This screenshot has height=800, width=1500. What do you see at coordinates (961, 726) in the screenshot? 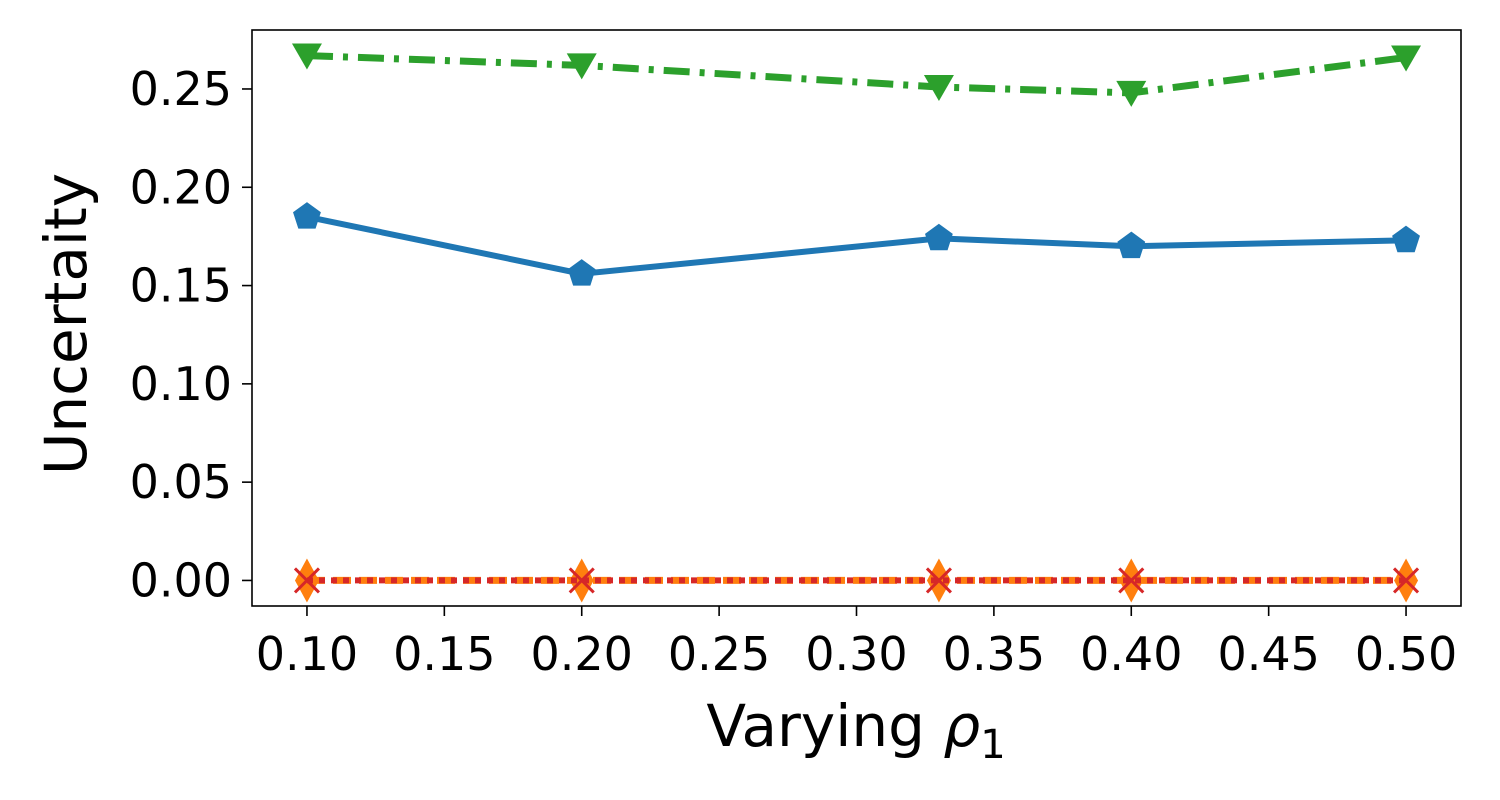
I see `x-axis-label-symbol: ρ` at bounding box center [961, 726].